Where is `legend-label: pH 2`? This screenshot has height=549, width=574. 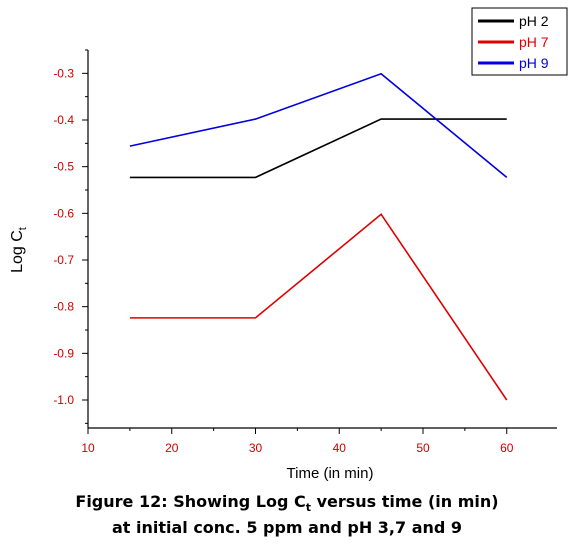
legend-label: pH 2 is located at coordinates (534, 21).